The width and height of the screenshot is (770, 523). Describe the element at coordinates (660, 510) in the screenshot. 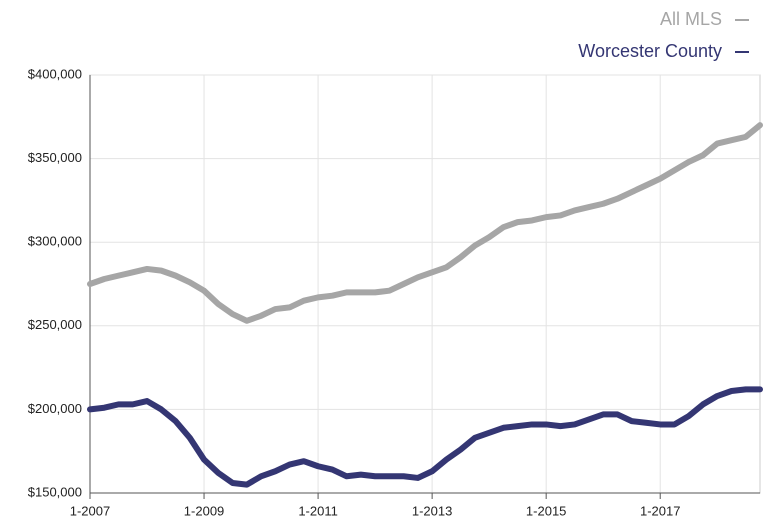

I see `x-tick-label: 1-2017` at that location.